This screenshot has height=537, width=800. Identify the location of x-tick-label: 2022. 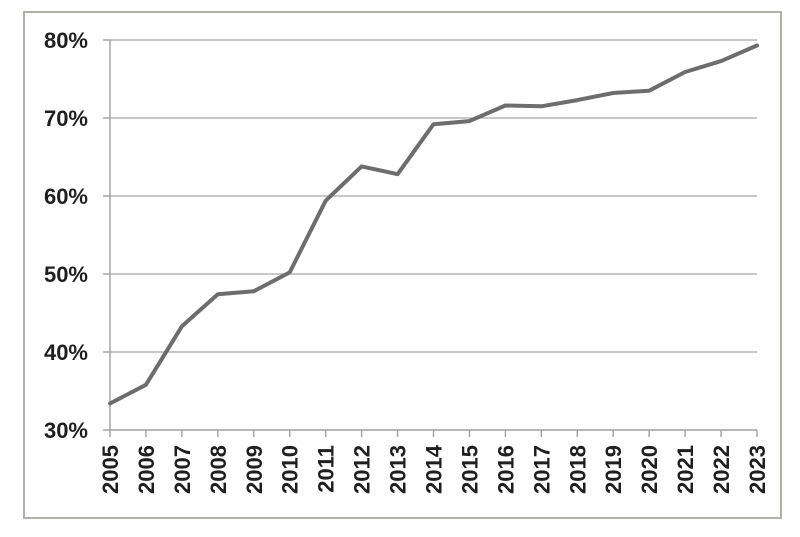
(721, 469).